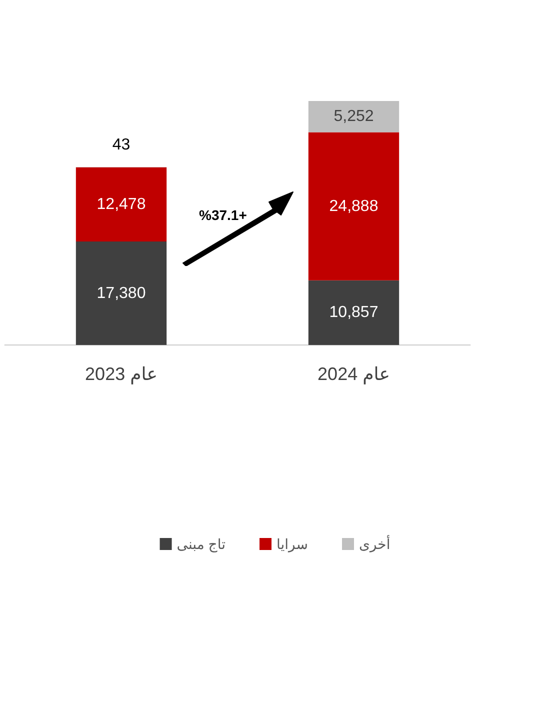  What do you see at coordinates (374, 544) in the screenshot?
I see `legend-label: أخرى` at bounding box center [374, 544].